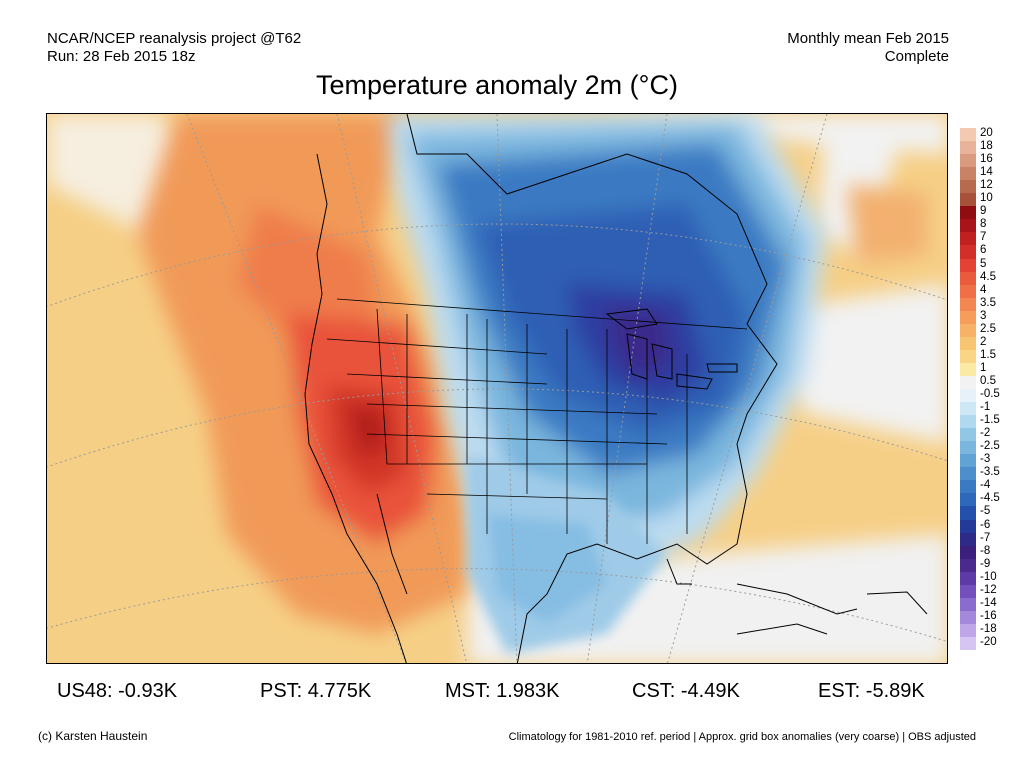  Describe the element at coordinates (986, 185) in the screenshot. I see `colorbar-tick-label: 12` at that location.